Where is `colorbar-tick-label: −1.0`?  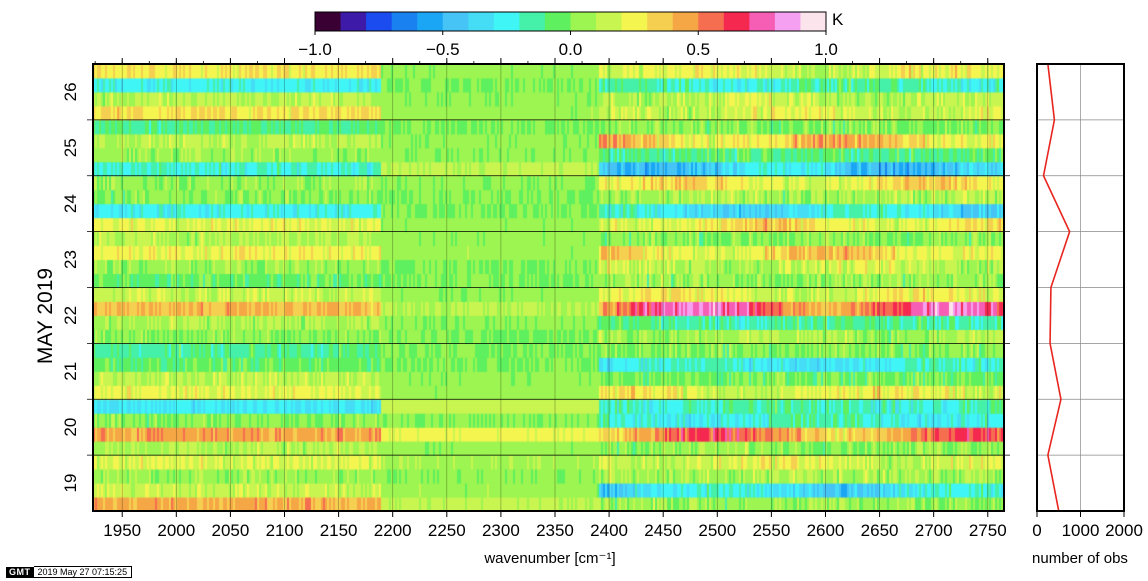
colorbar-tick-label: −1.0 is located at coordinates (315, 49).